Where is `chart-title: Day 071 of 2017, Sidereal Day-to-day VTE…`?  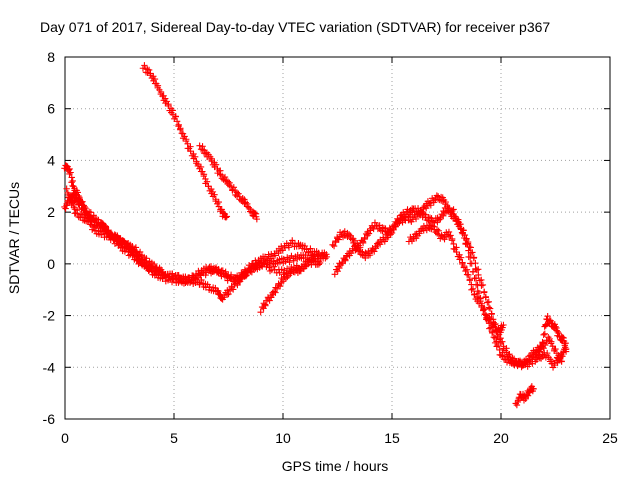 chart-title: Day 071 of 2017, Sidereal Day-to-day VTE… is located at coordinates (295, 27).